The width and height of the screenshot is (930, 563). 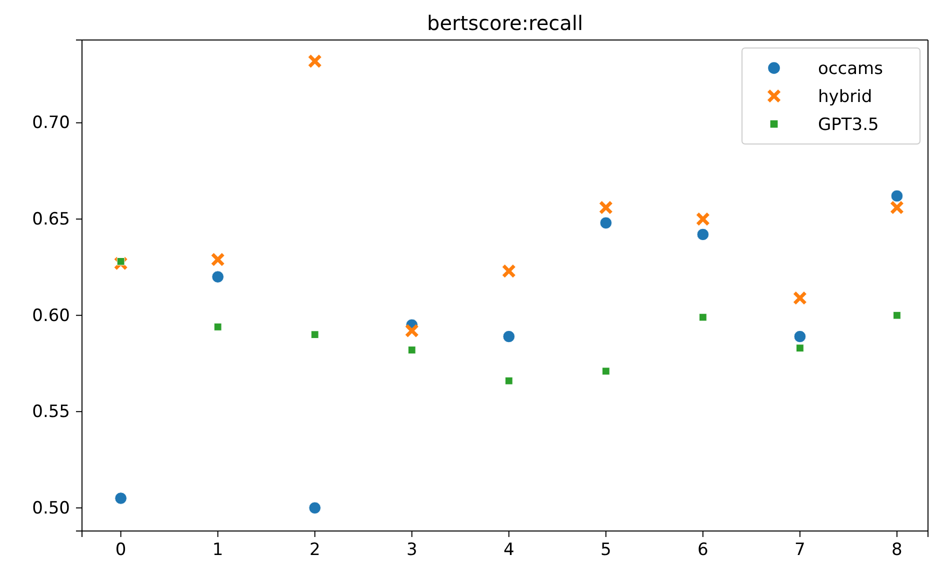 What do you see at coordinates (848, 125) in the screenshot?
I see `legend-label: GPT3.5` at bounding box center [848, 125].